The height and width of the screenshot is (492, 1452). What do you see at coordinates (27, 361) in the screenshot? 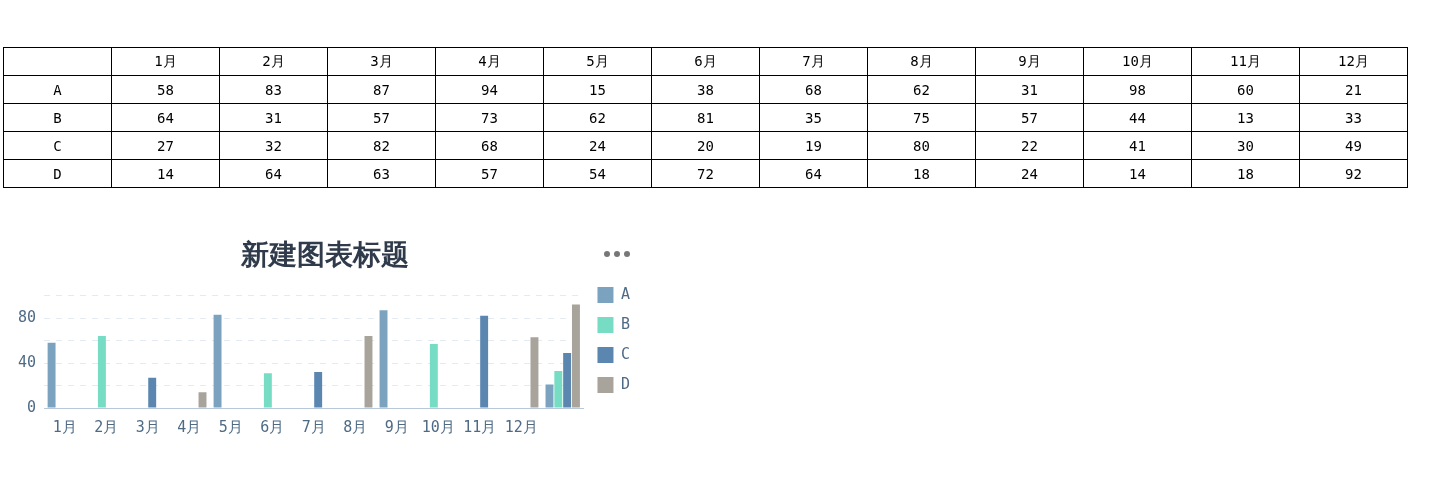
I see `y-tick-label: 40` at bounding box center [27, 361].